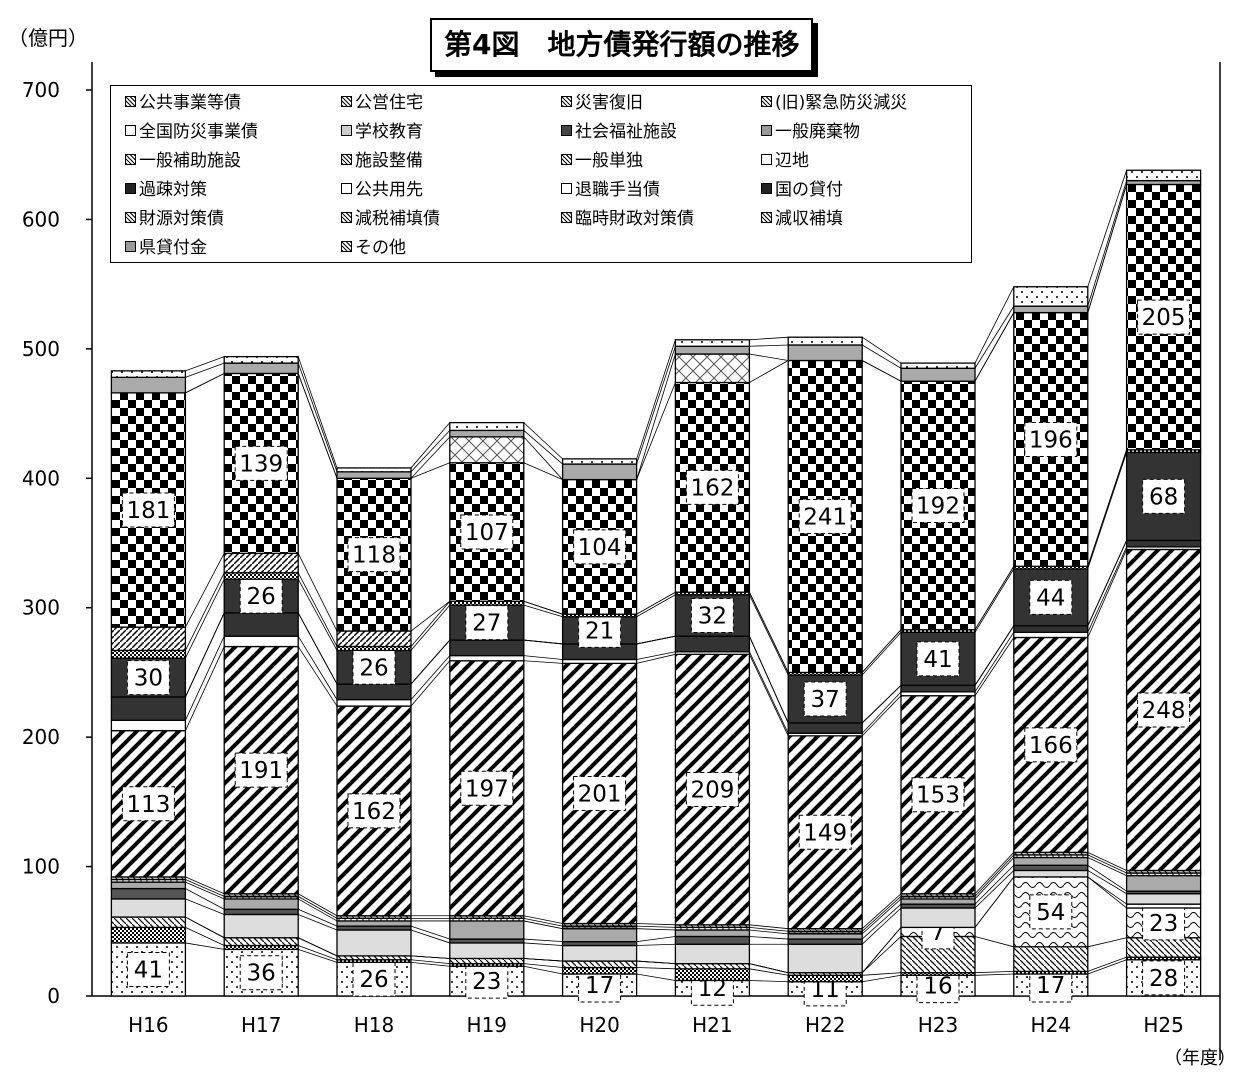  I want to click on legend-label: 施設整備, so click(389, 161).